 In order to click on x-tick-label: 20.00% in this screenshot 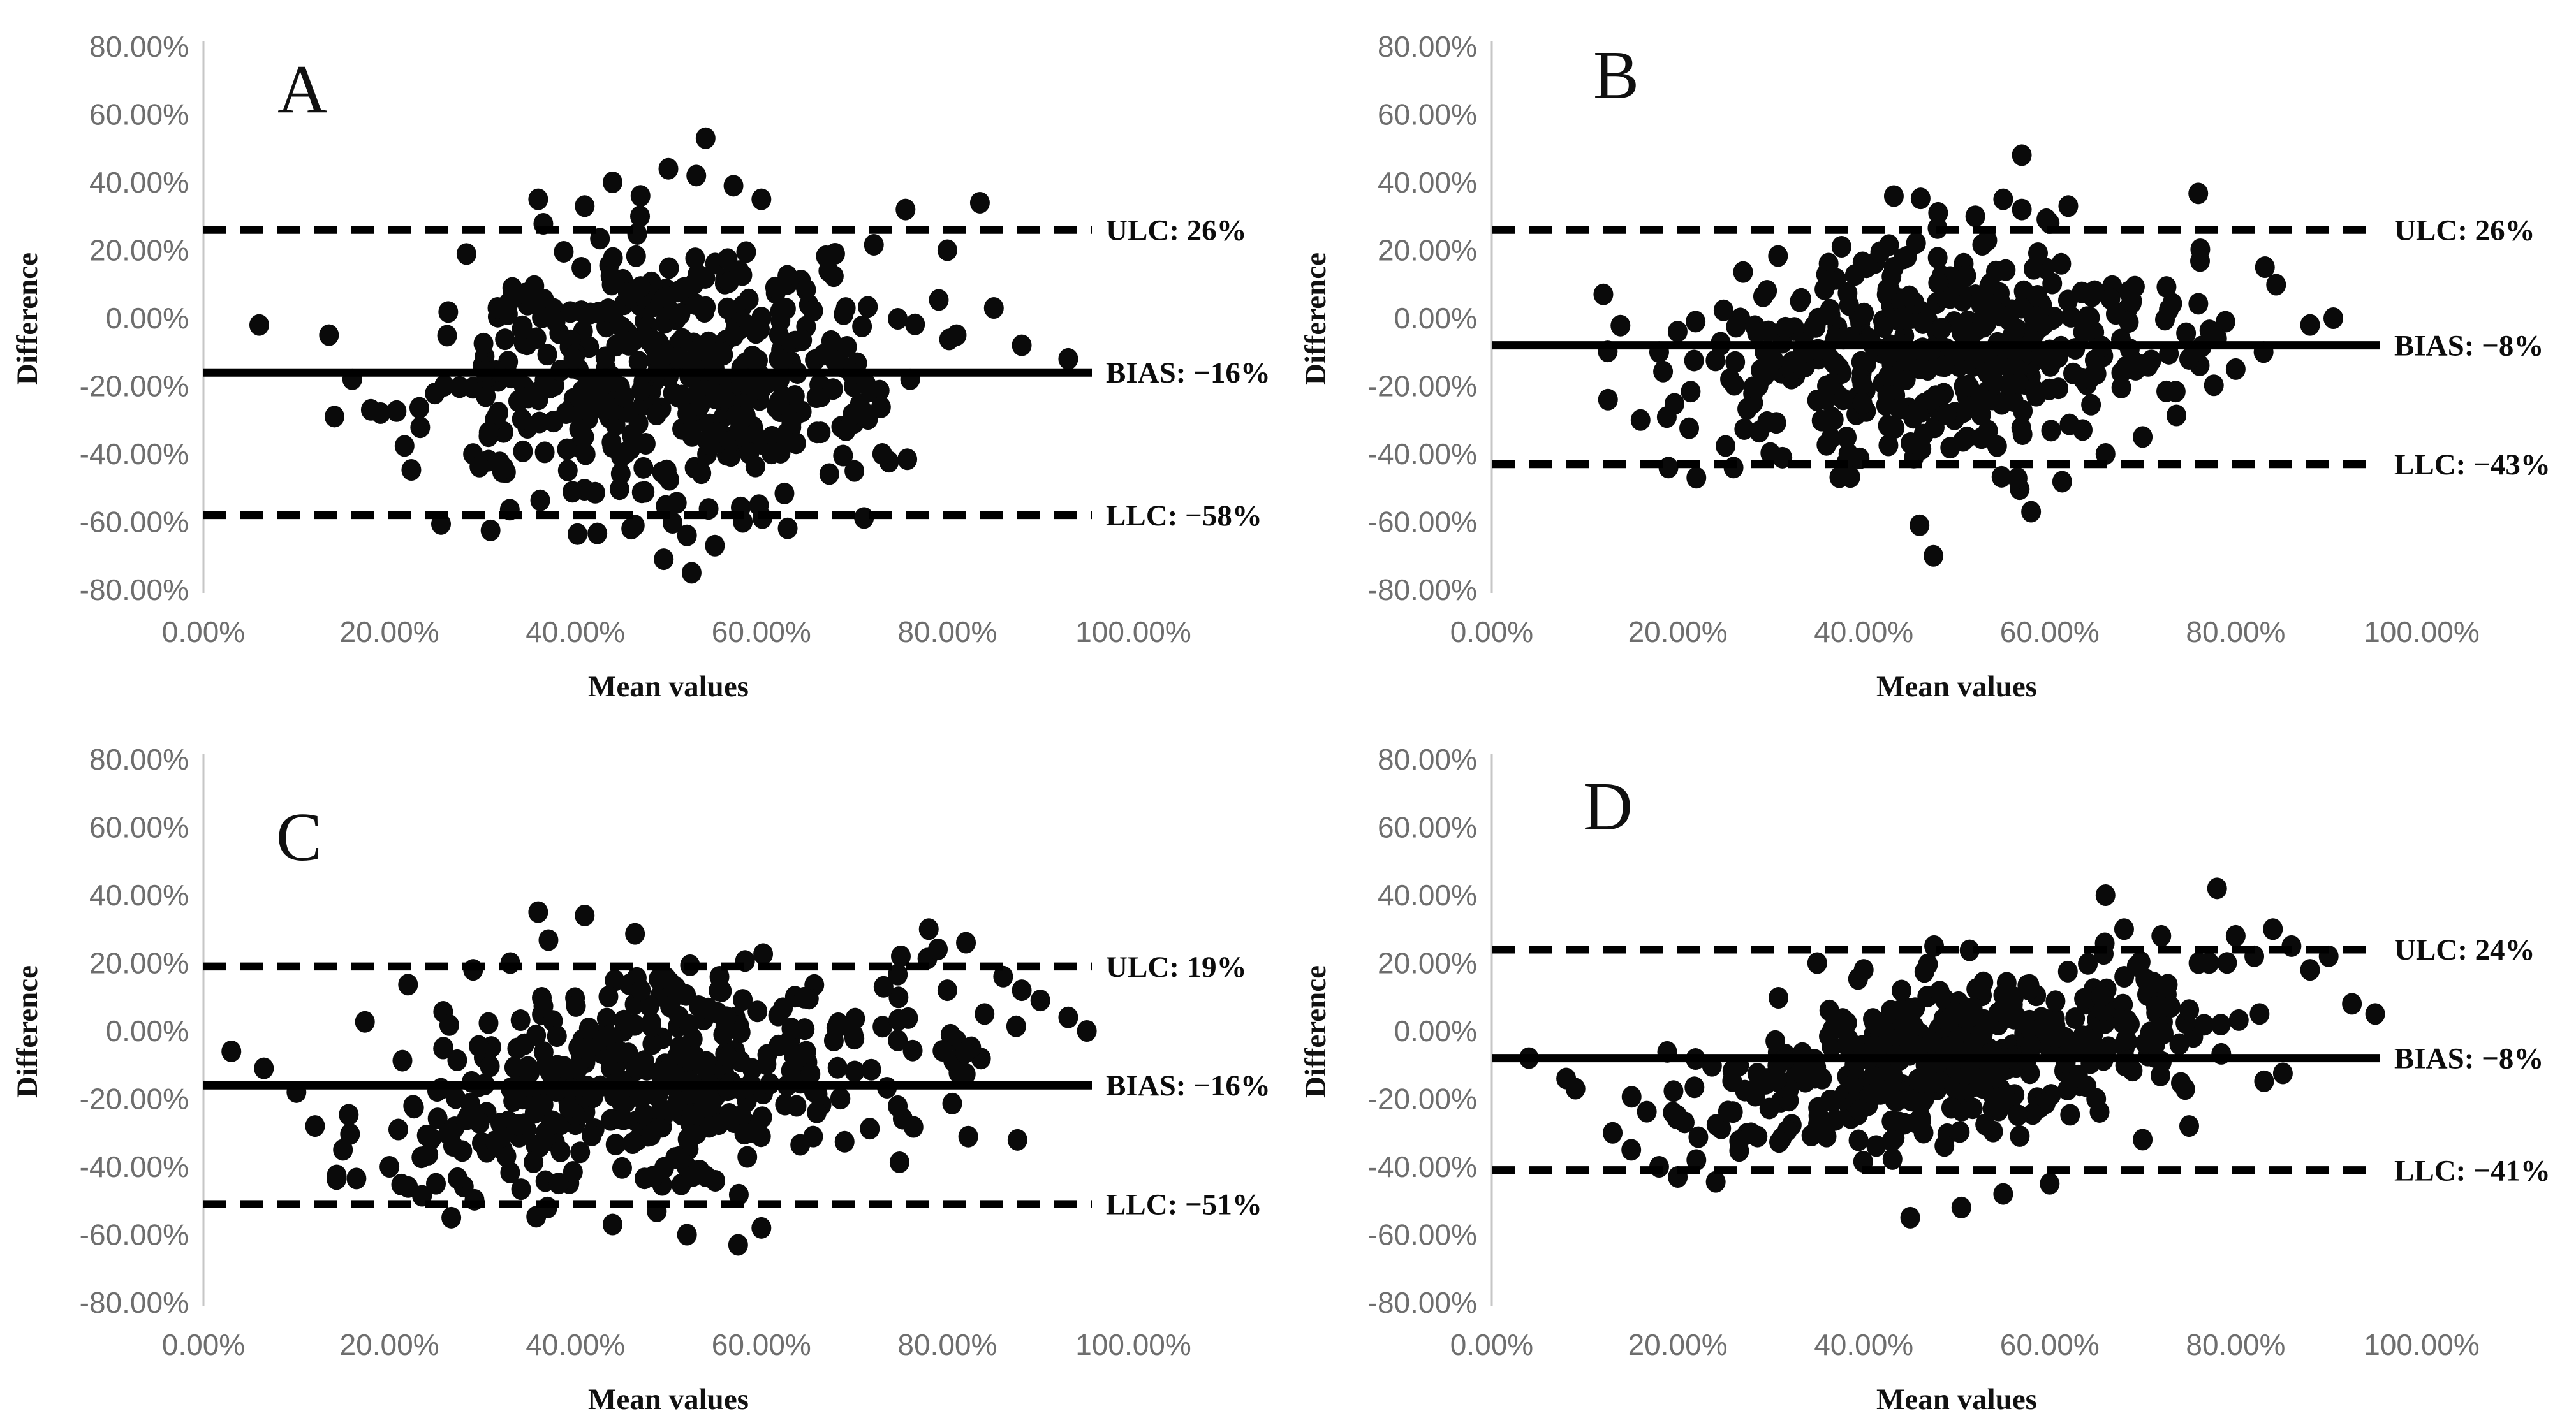, I will do `click(1677, 1344)`.